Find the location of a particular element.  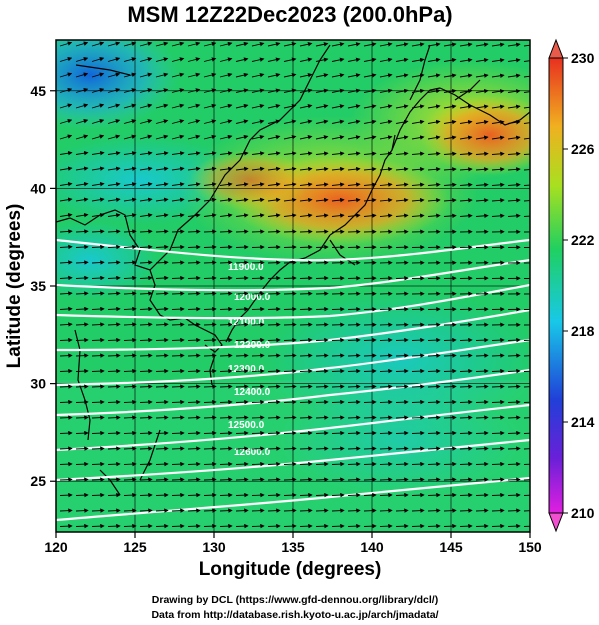

map-title: MSM 12Z22Dec2023 (200.0hPa) is located at coordinates (289, 14).